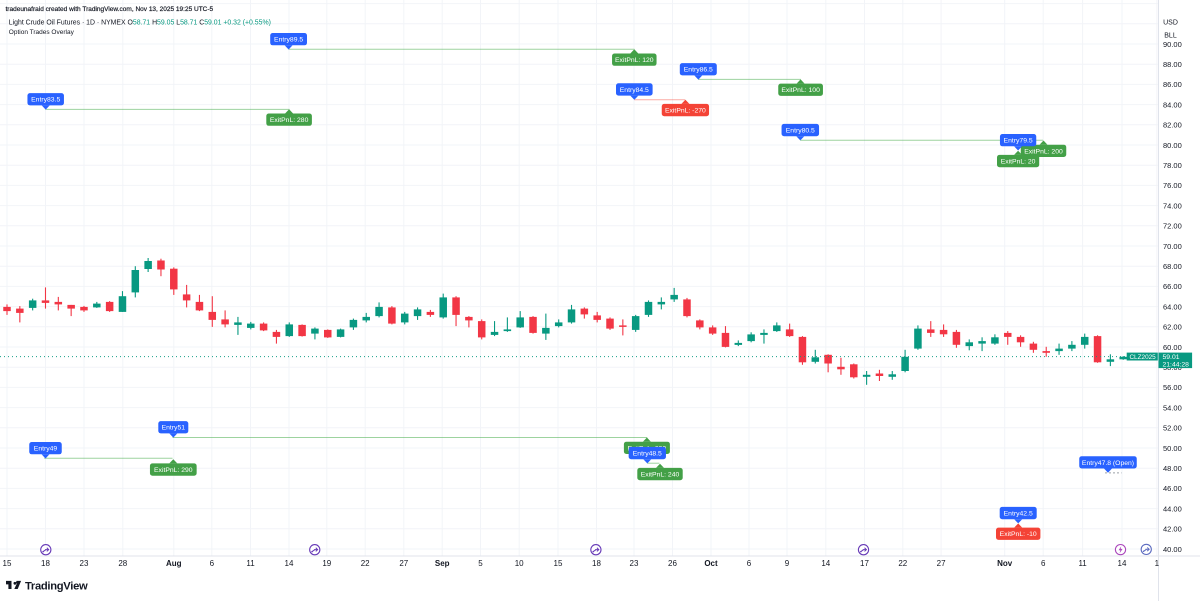 The width and height of the screenshot is (1200, 601). What do you see at coordinates (1172, 448) in the screenshot?
I see `svg-text: 50.00` at bounding box center [1172, 448].